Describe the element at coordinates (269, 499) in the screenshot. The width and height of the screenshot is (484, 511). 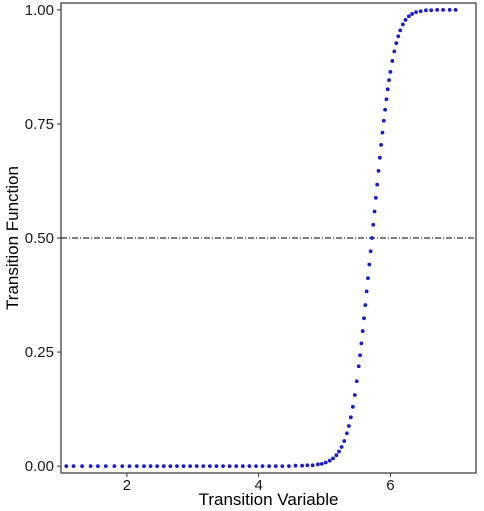
I see `x-axis-title: Transition Variable` at that location.